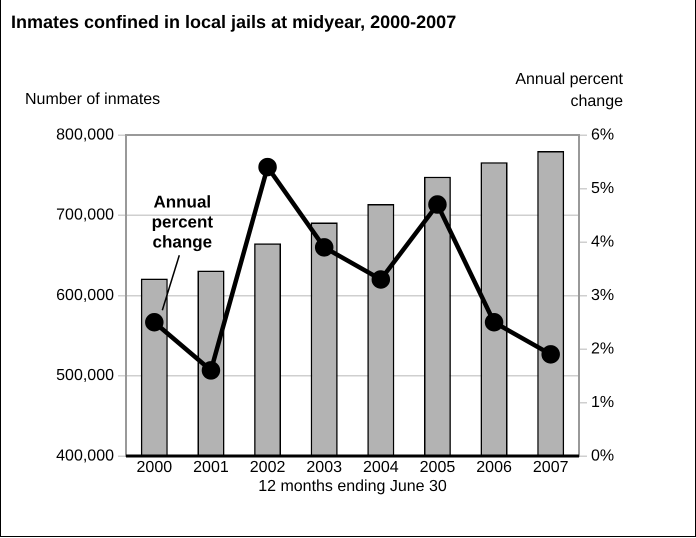 This screenshot has height=538, width=696. What do you see at coordinates (154, 467) in the screenshot?
I see `x-tick-label: 2000` at bounding box center [154, 467].